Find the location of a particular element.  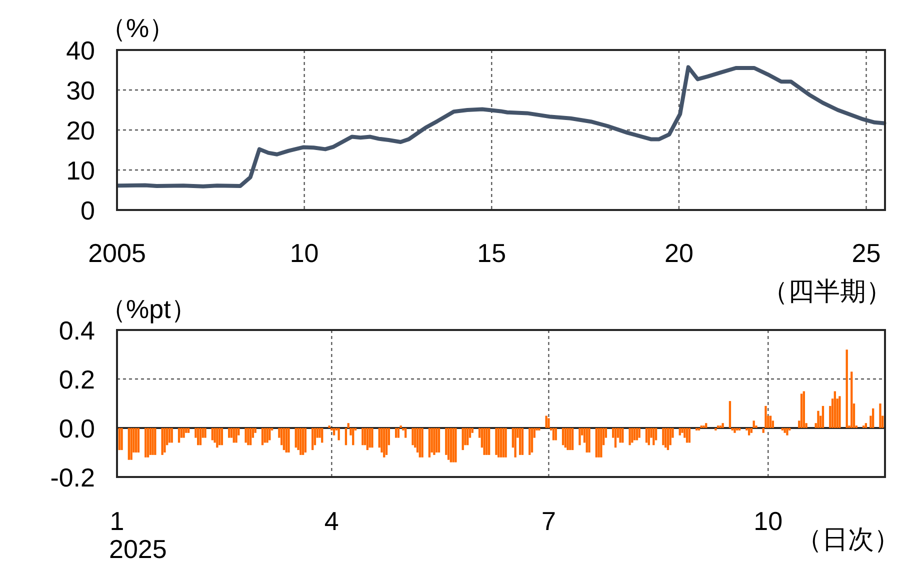

y-tick-label: 40 is located at coordinates (80, 50).